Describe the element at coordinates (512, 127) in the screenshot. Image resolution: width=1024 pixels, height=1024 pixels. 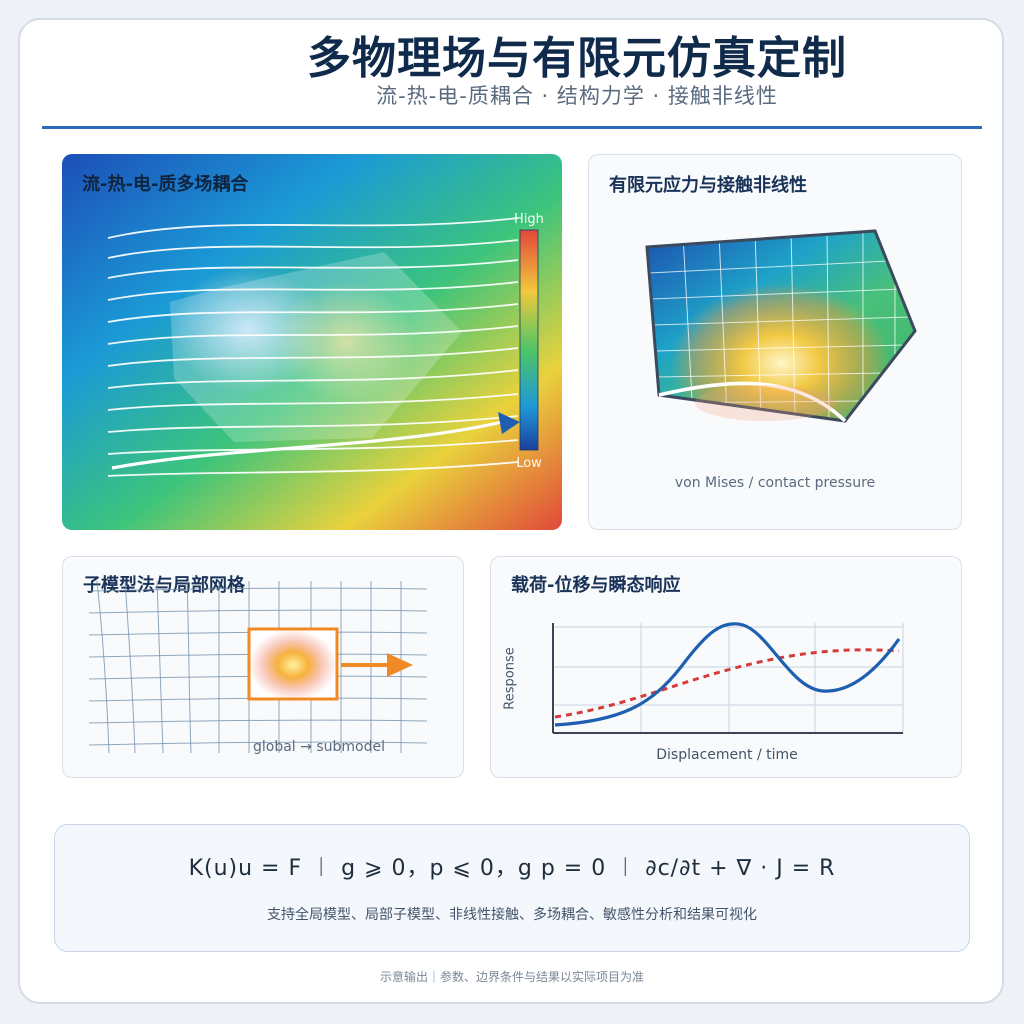
I see `title-divider` at that location.